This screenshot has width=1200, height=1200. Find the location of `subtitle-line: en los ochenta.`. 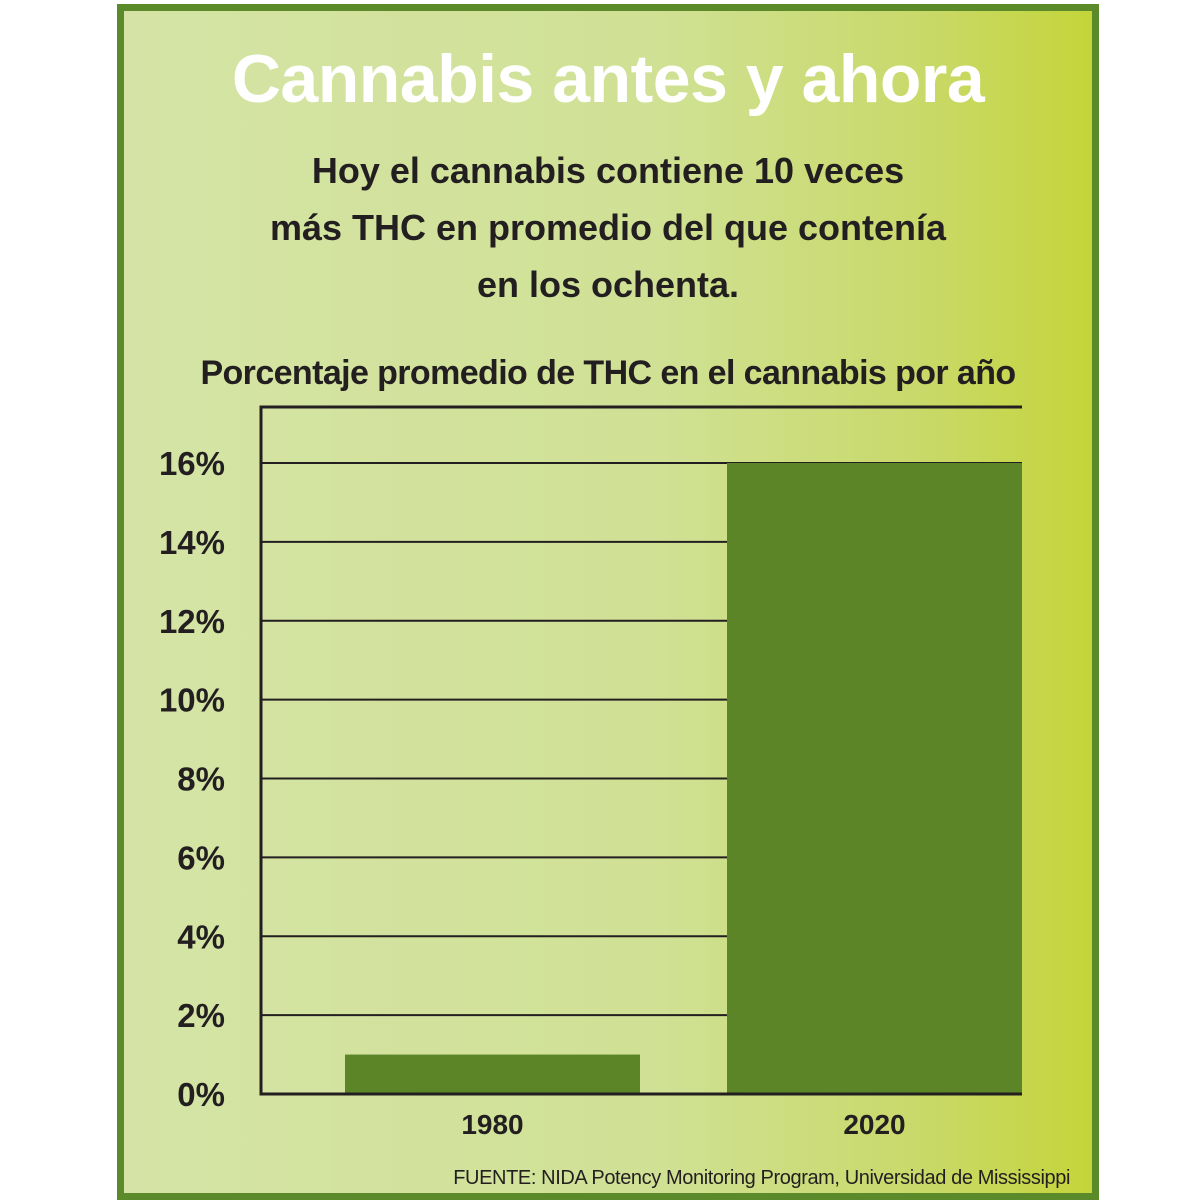

subtitle-line: en los ochenta. is located at coordinates (608, 284).